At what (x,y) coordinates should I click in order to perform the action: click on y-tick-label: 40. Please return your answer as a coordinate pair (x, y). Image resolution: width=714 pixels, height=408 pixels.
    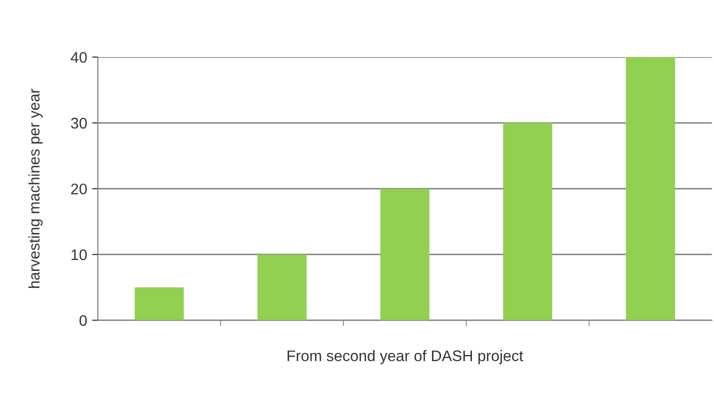
    Looking at the image, I should click on (78, 57).